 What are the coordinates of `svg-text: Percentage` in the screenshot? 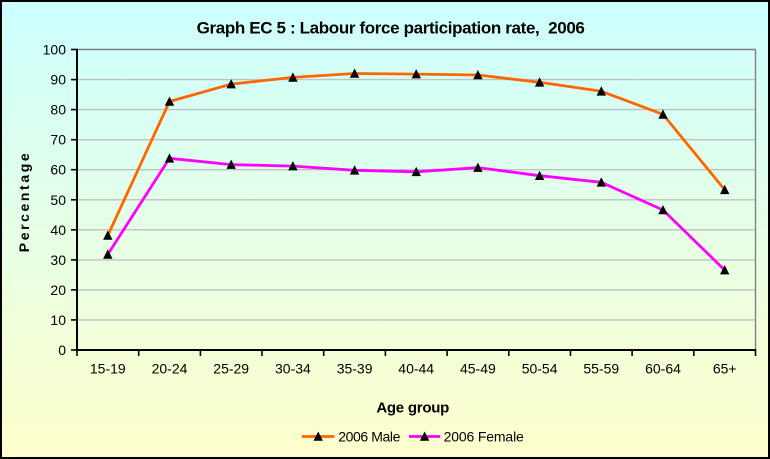 It's located at (24, 201).